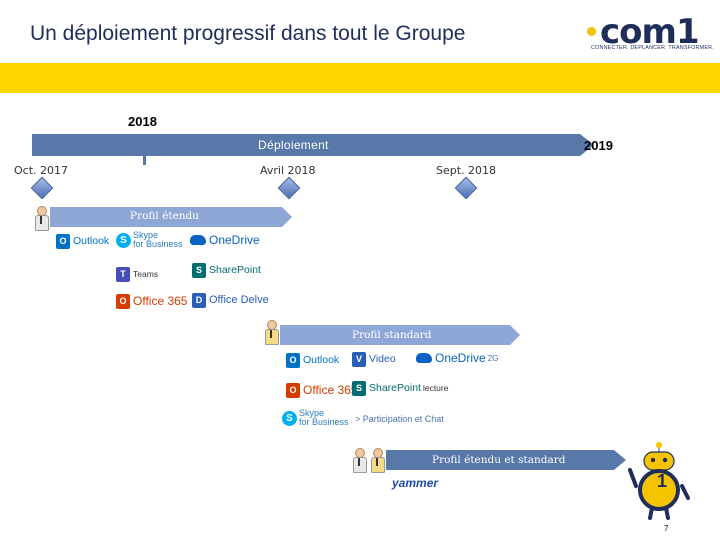 This screenshot has height=540, width=720. I want to click on logo-dot, so click(591, 31).